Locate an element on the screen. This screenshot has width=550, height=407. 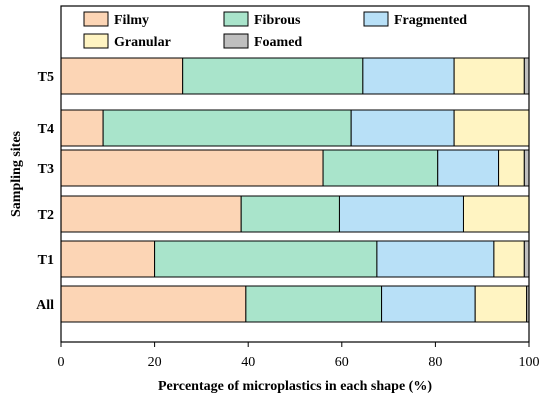
bar-segment-all-fibrous is located at coordinates (314, 304).